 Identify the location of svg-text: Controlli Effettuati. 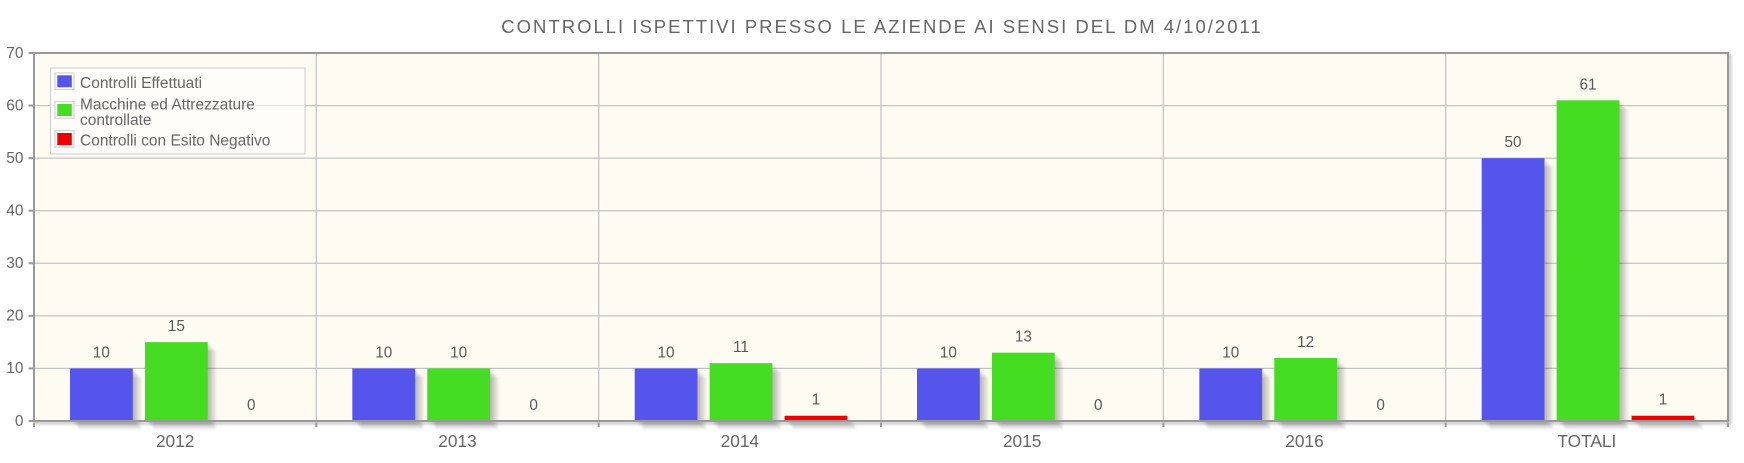
(141, 83).